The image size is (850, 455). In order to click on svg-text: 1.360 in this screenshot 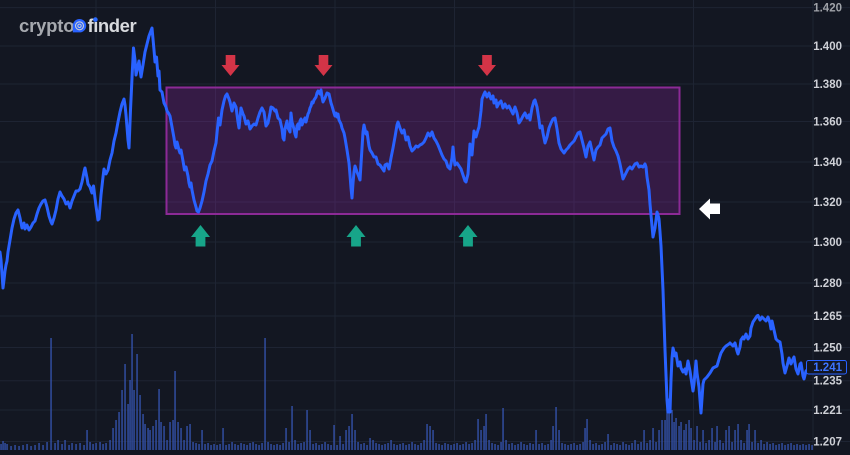, I will do `click(827, 123)`.